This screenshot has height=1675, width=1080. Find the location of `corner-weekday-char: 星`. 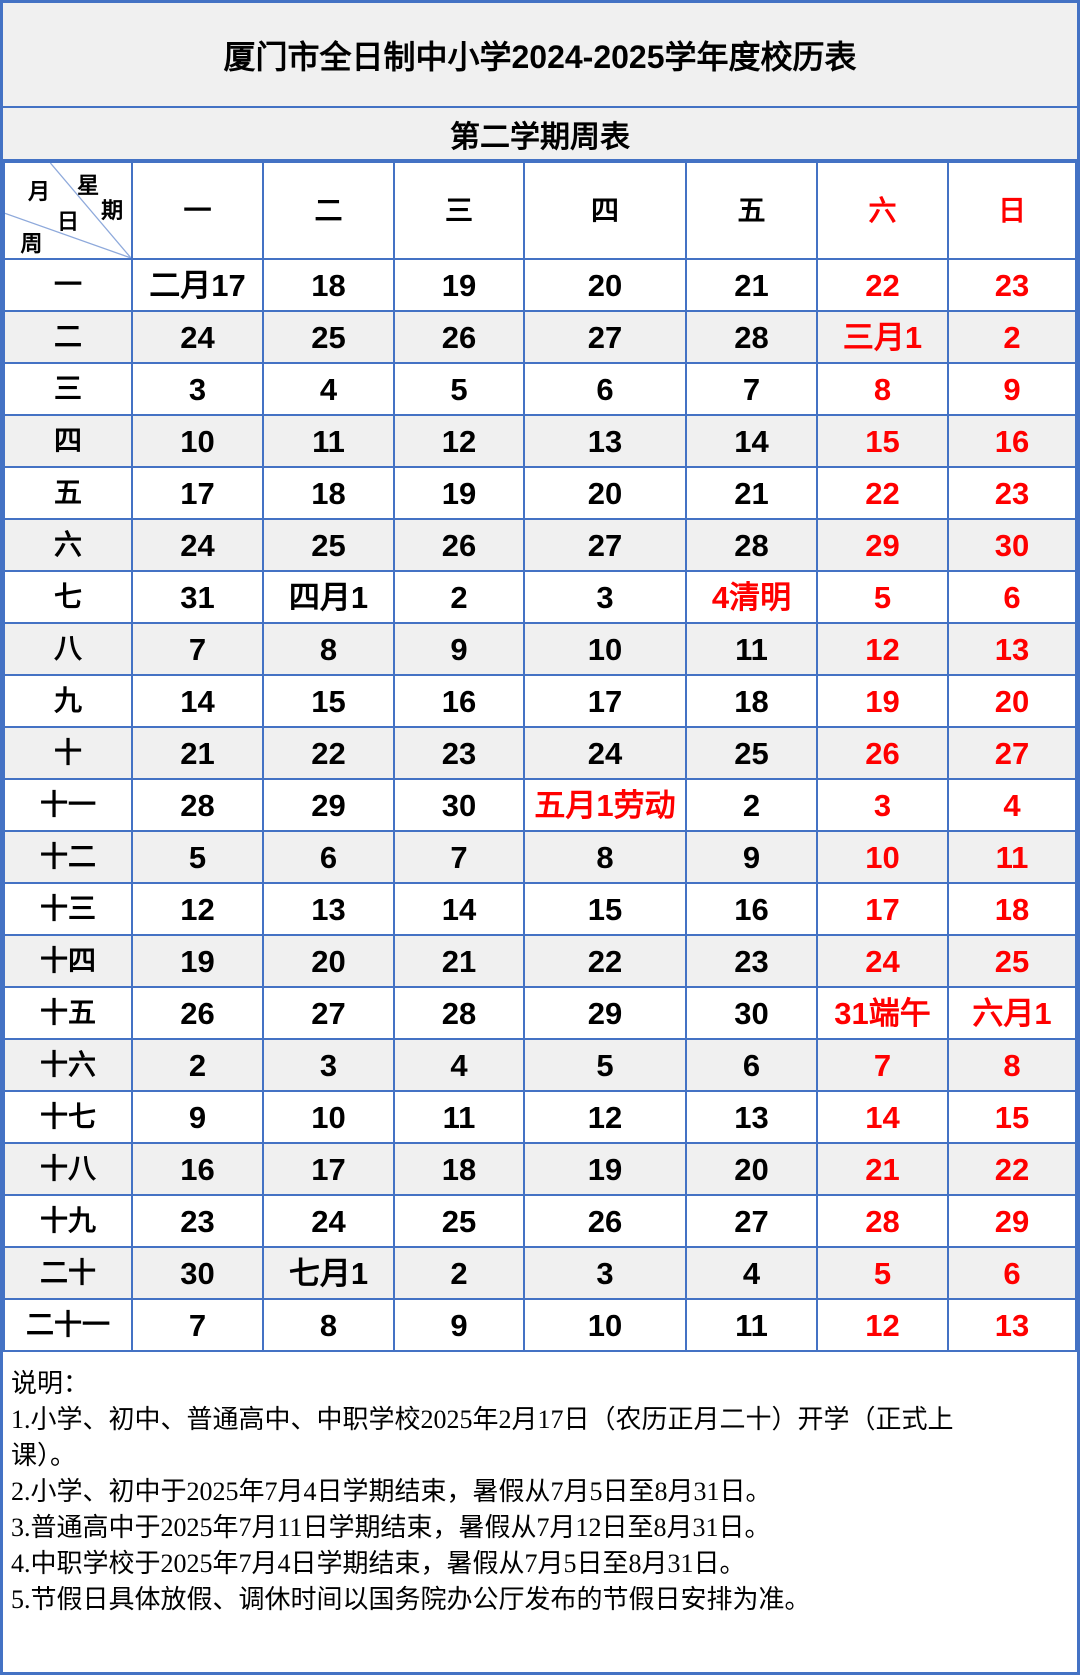

corner-weekday-char: 星 is located at coordinates (88, 185).